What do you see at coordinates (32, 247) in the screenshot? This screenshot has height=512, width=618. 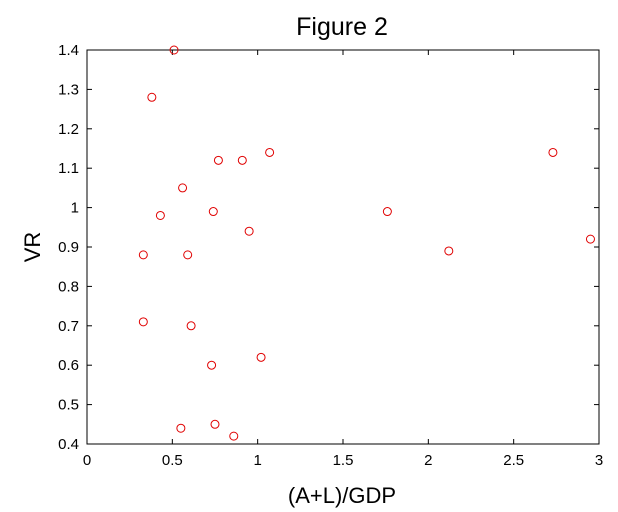 I see `y-axis-label: VR` at bounding box center [32, 247].